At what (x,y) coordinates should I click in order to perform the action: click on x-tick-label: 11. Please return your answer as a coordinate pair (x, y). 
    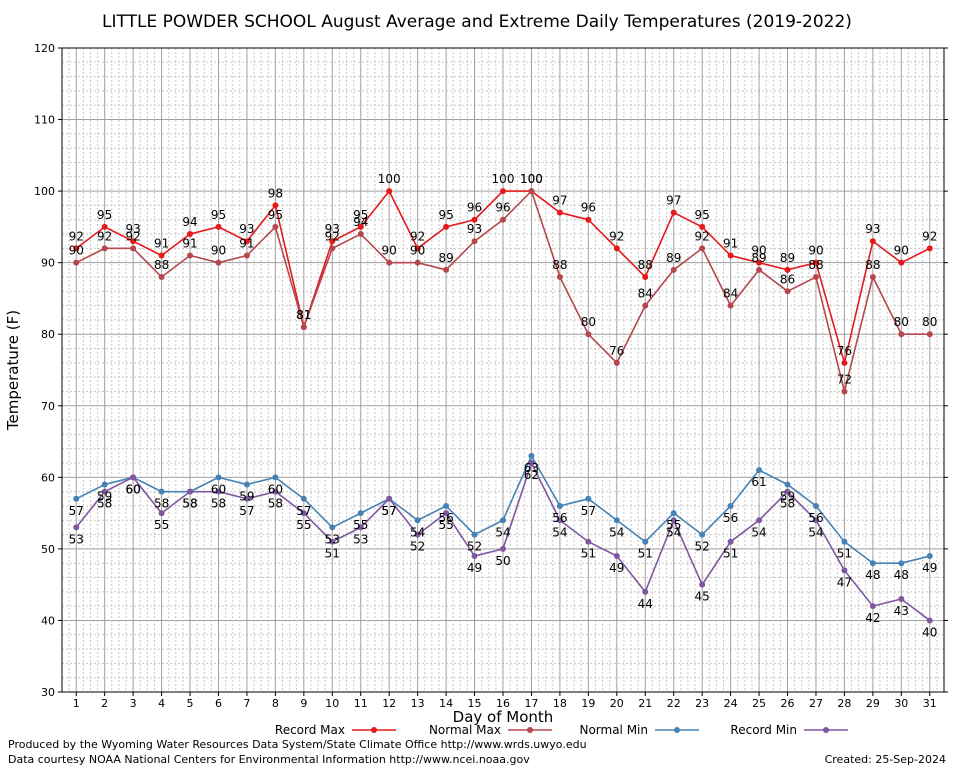
    Looking at the image, I should click on (361, 703).